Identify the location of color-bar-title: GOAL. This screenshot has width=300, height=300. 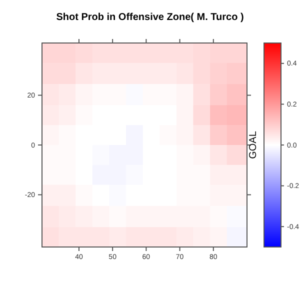
(253, 144).